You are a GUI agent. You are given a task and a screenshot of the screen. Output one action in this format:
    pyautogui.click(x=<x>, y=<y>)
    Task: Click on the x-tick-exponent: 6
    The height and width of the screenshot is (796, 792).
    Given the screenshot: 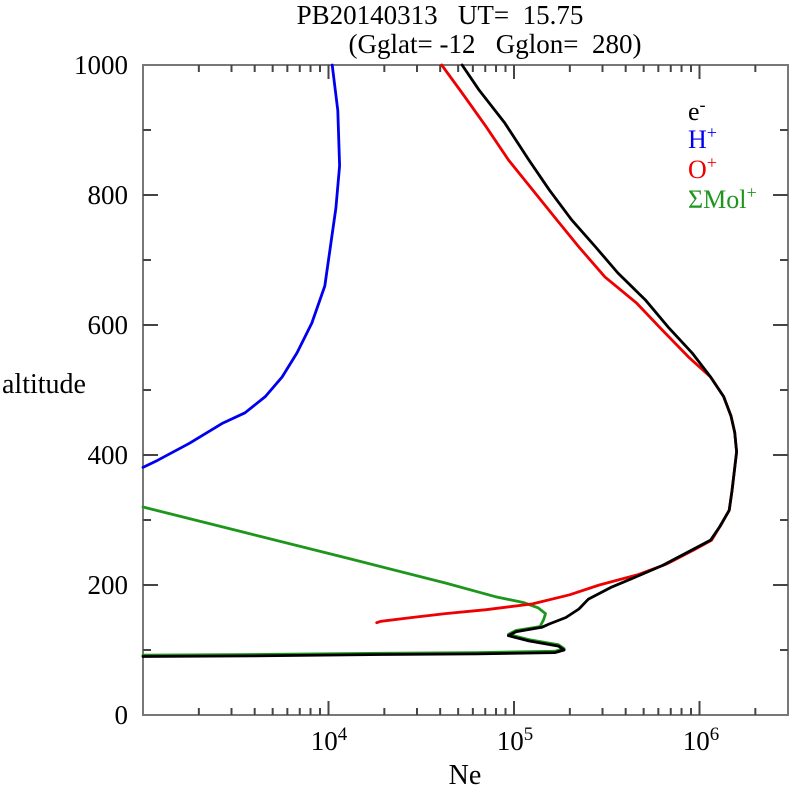 What is the action you would take?
    pyautogui.click(x=714, y=734)
    